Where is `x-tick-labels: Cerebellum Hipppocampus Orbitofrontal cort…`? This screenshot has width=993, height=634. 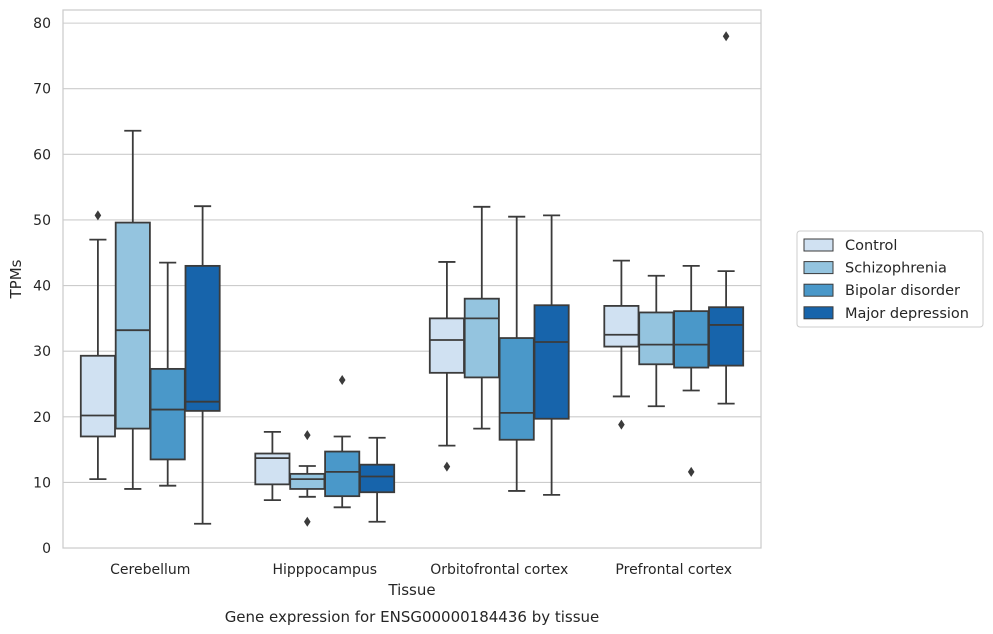
x-tick-labels: Cerebellum Hipppocampus Orbitofrontal cort… is located at coordinates (421, 570).